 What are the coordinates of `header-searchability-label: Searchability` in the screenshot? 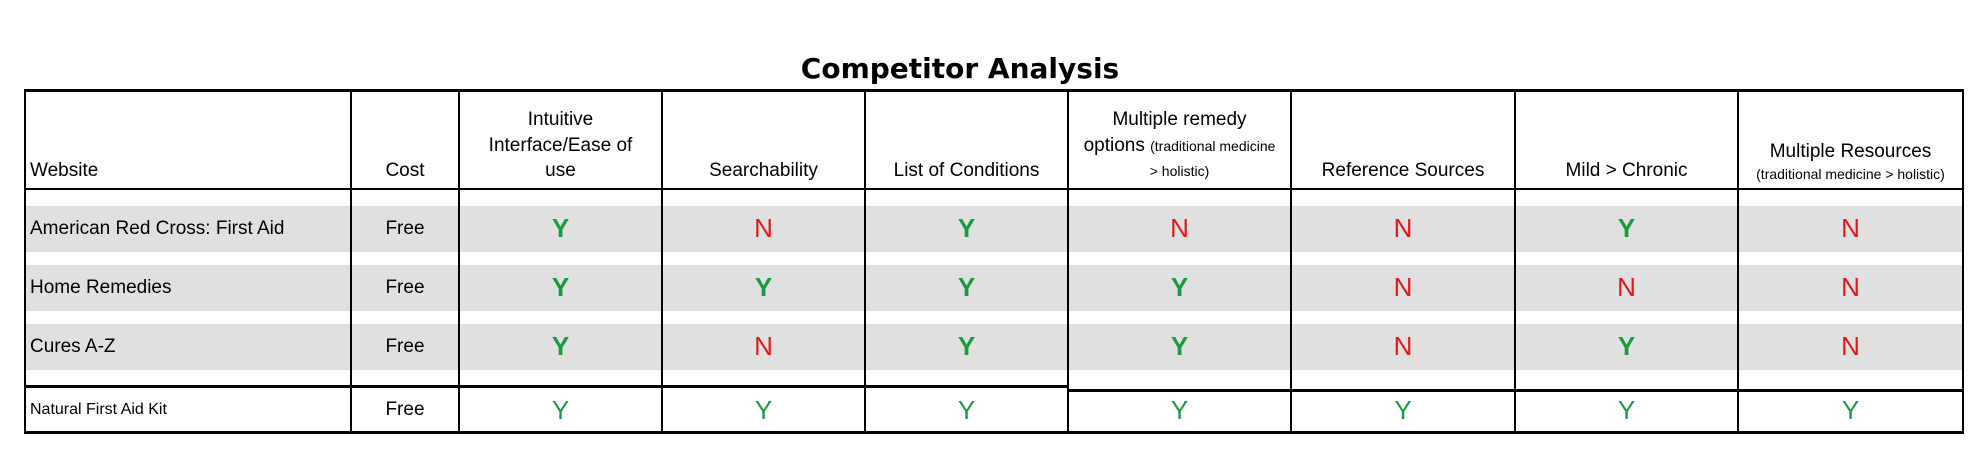 It's located at (763, 171).